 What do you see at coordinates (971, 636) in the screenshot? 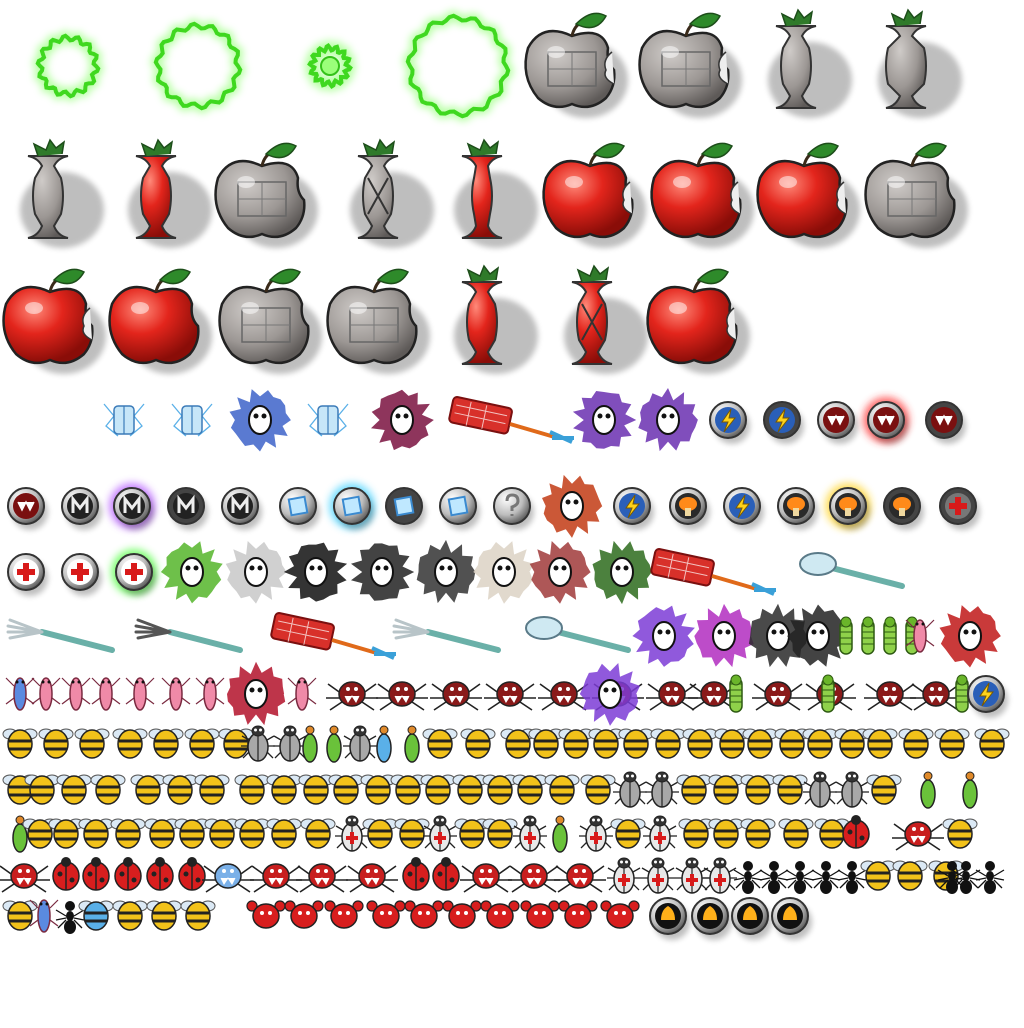
I see `sprite-splat-spider-red` at bounding box center [971, 636].